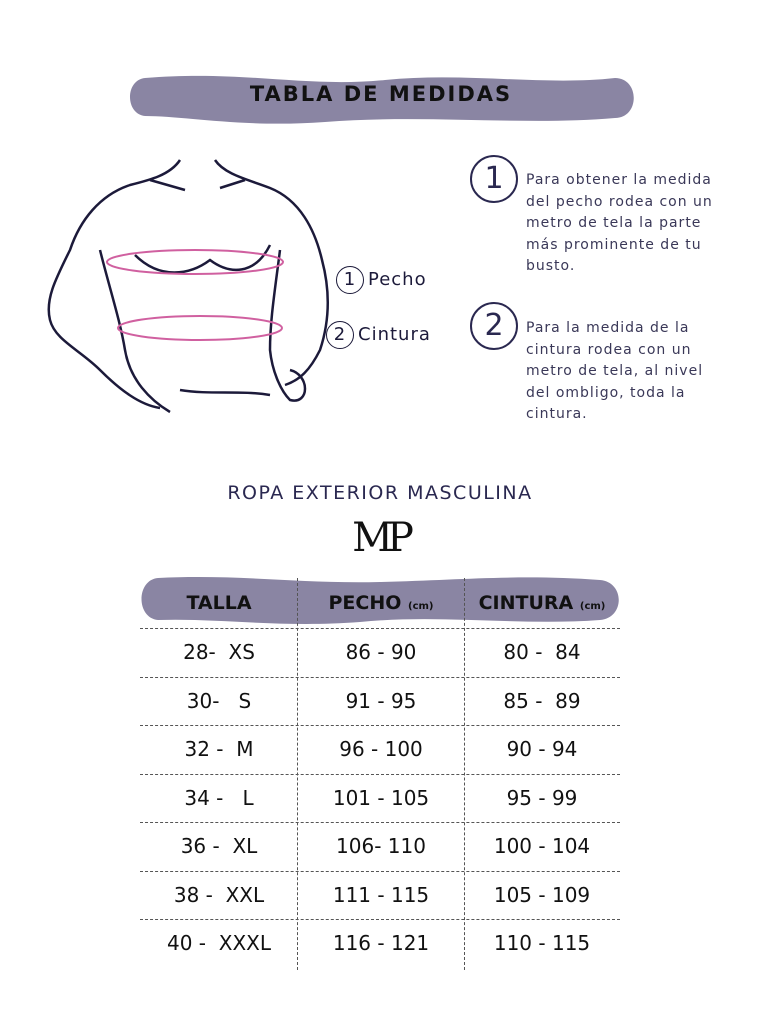 Image resolution: width=760 pixels, height=1020 pixels. What do you see at coordinates (542, 797) in the screenshot?
I see `table-cell: 95 - 99` at bounding box center [542, 797].